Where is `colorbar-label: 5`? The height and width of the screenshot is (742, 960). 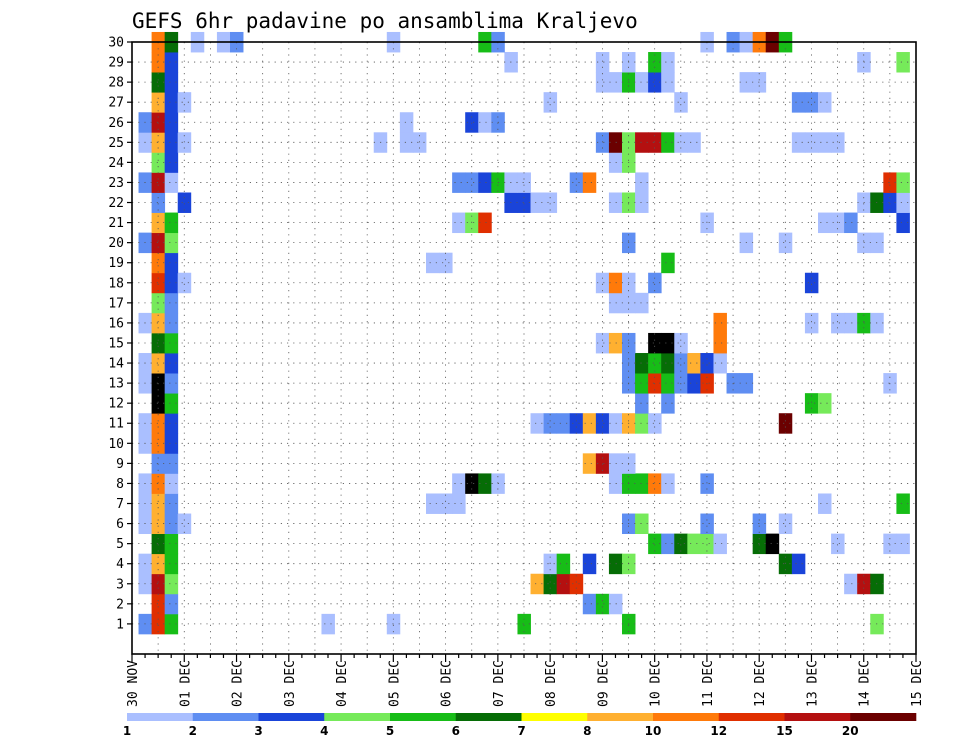
colorbar-label: 5 is located at coordinates (390, 731).